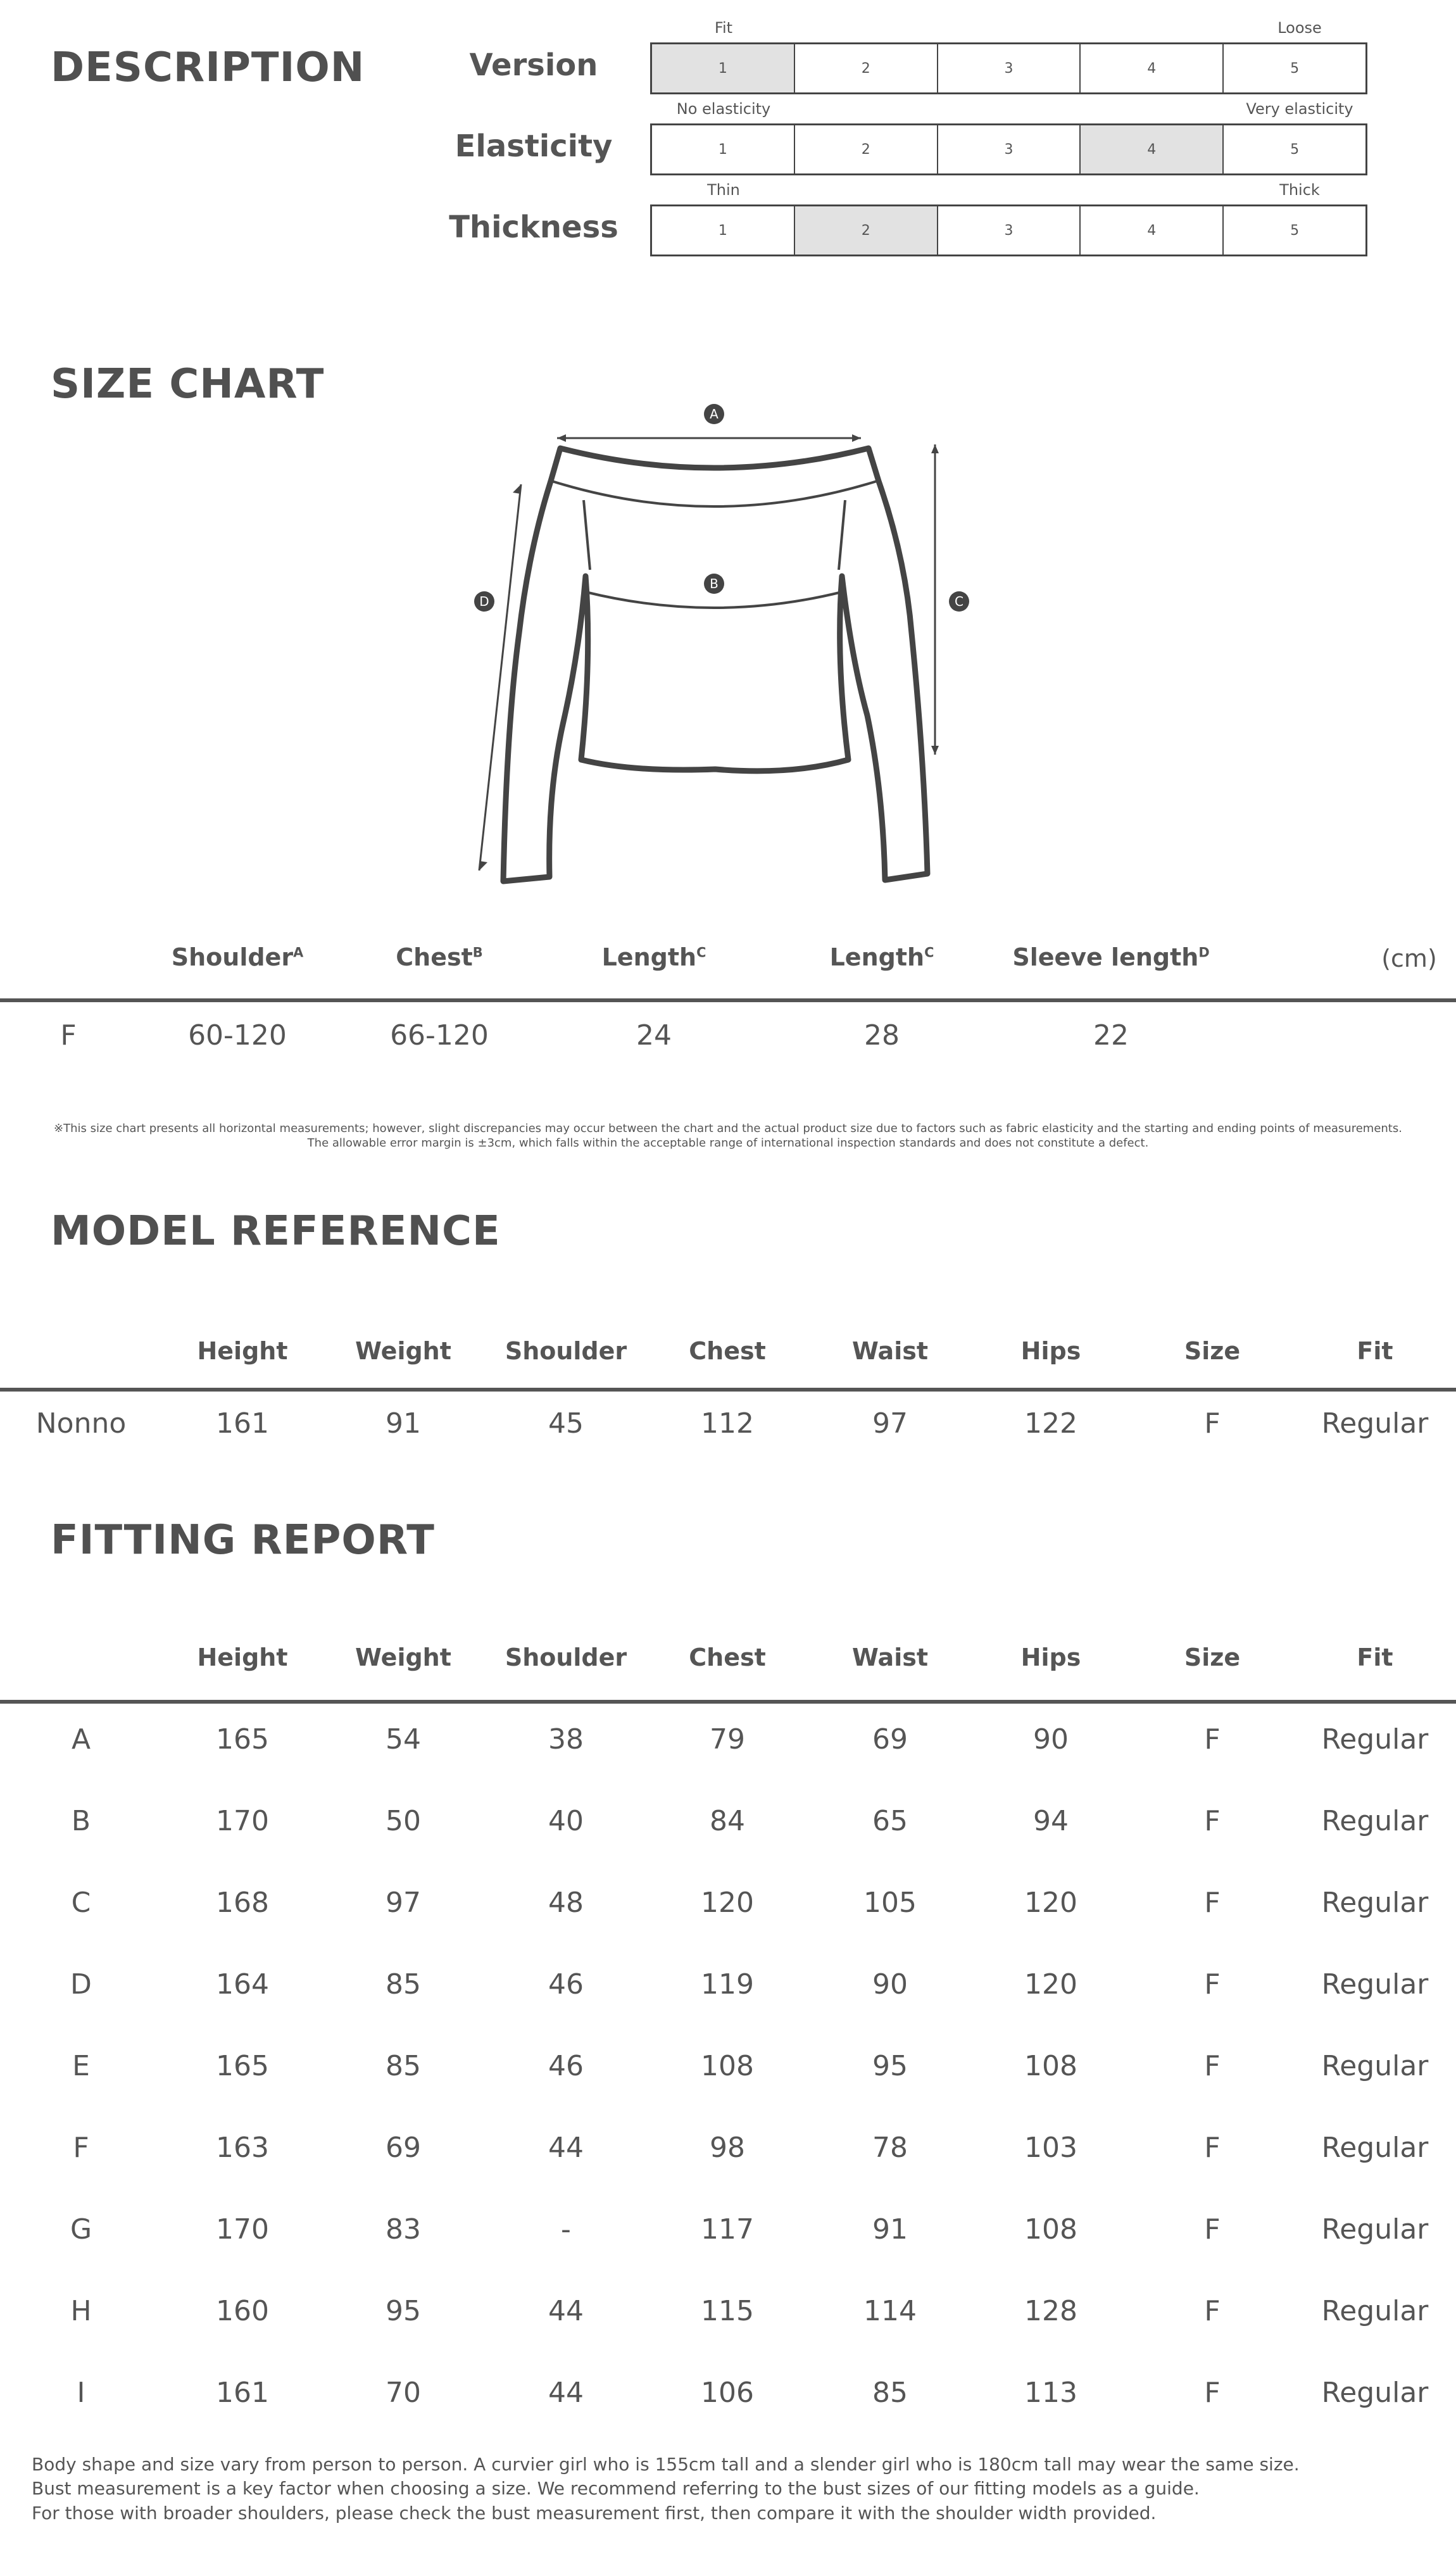  I want to click on table-cell: 69, so click(890, 1739).